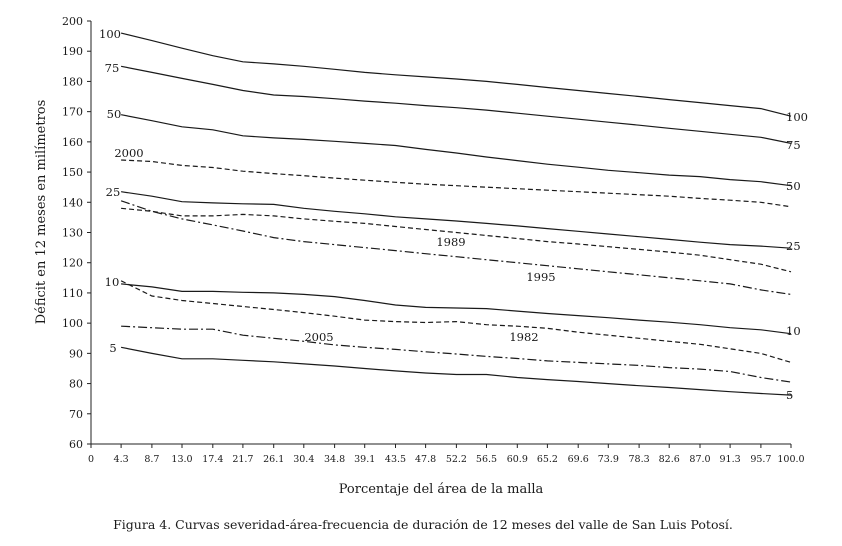 The image size is (842, 546). What do you see at coordinates (72, 51) in the screenshot?
I see `y-tick-label: 190` at bounding box center [72, 51].